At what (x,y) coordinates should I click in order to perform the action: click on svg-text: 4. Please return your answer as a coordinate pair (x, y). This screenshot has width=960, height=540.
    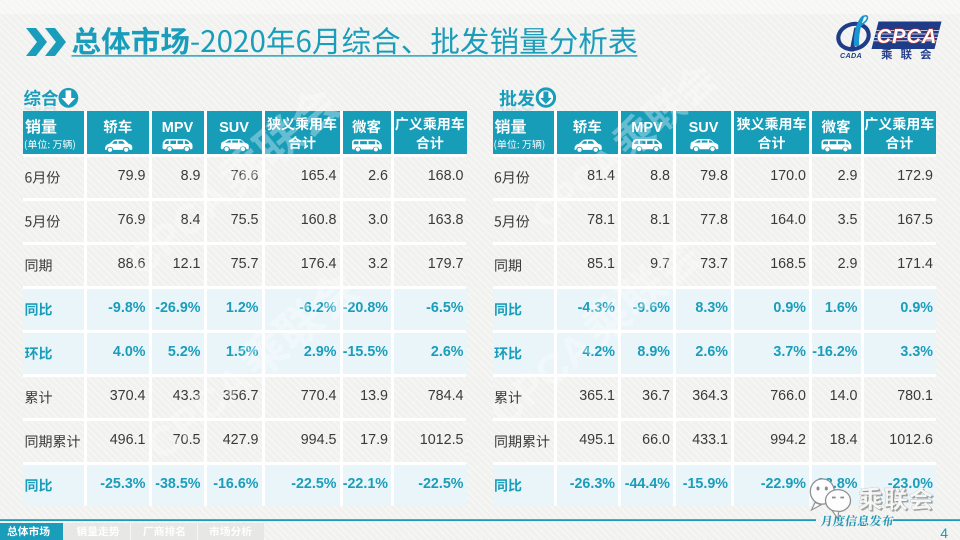
    Looking at the image, I should click on (944, 532).